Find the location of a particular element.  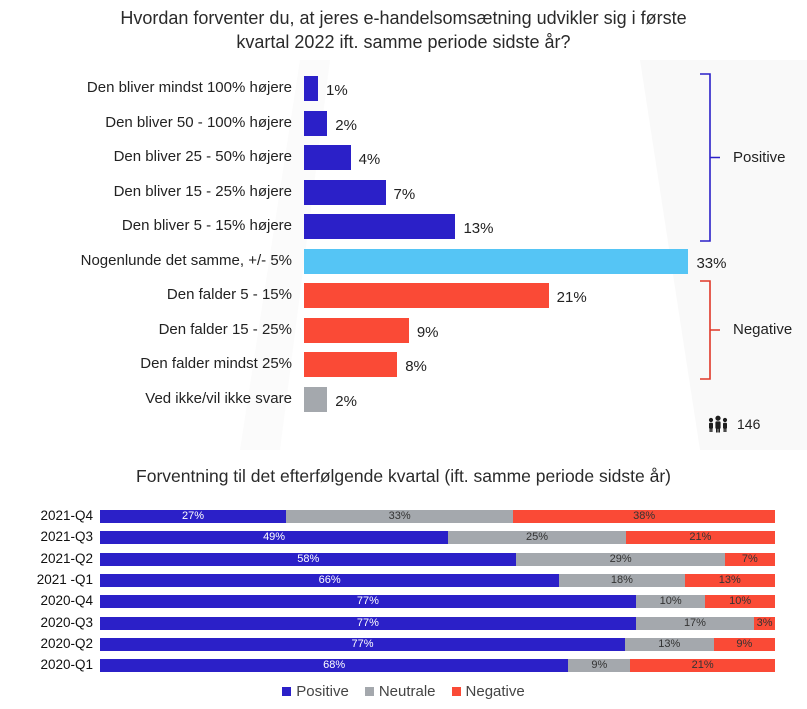

category-label: Nogenlunde det samme, +/- 5% is located at coordinates (186, 260).